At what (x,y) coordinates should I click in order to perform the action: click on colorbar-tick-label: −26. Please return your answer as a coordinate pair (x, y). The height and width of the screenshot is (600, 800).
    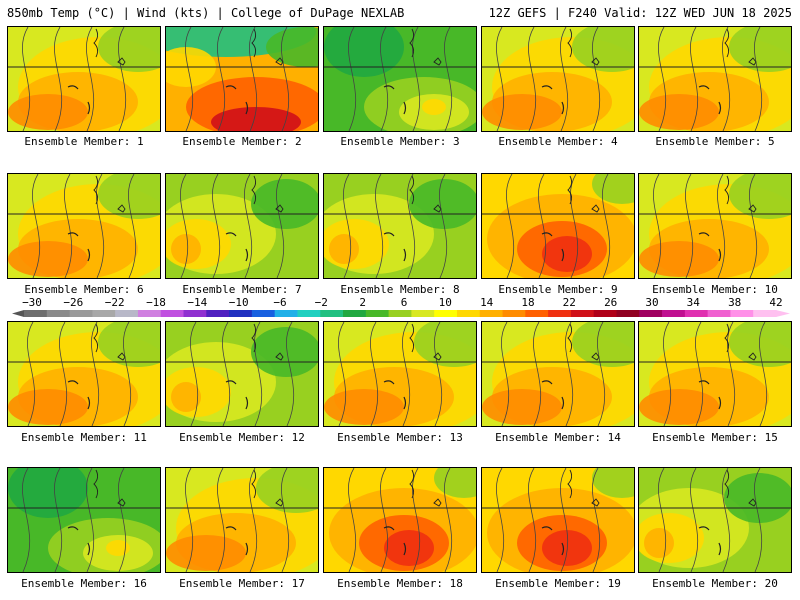
    Looking at the image, I should click on (73, 302).